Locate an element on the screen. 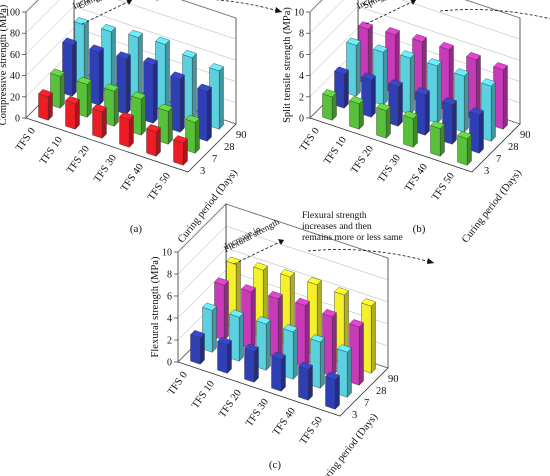 The height and width of the screenshot is (476, 550). z-tick-label: 3 is located at coordinates (354, 415).